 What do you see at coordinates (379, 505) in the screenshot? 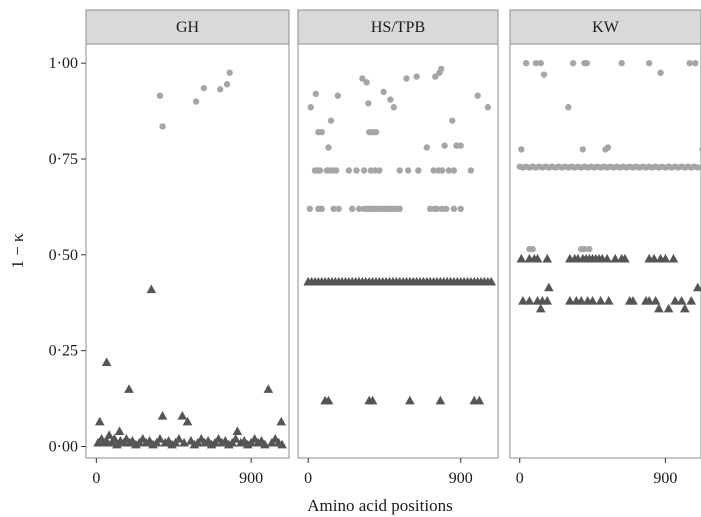
I see `x-axis-title: Amino acid positions` at bounding box center [379, 505].